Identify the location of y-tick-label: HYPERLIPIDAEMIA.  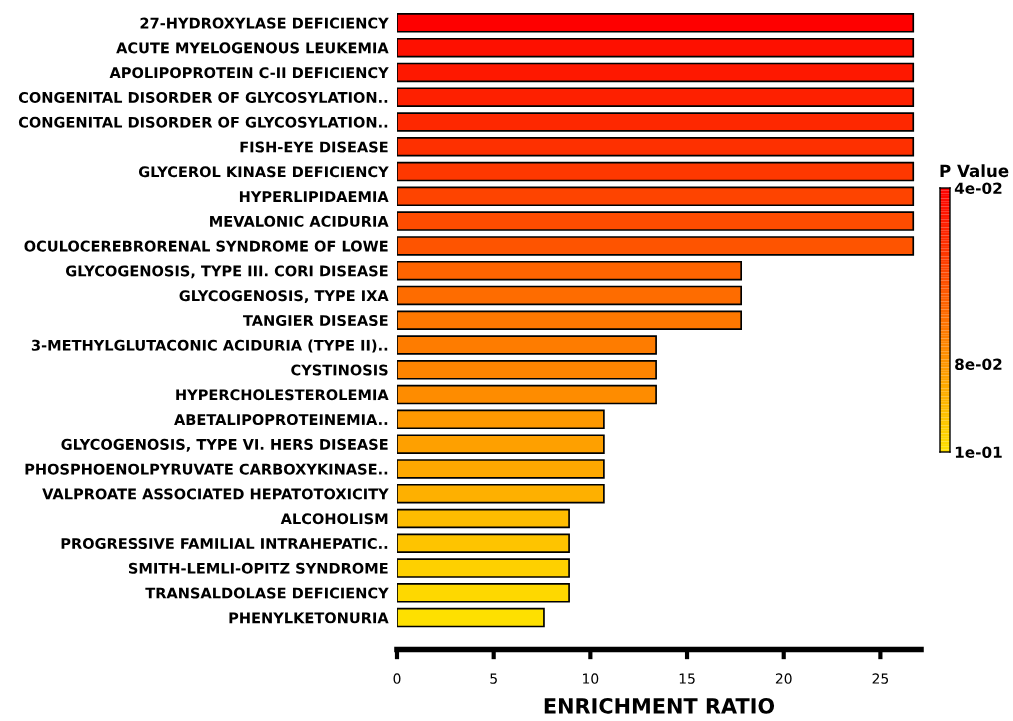
(314, 196).